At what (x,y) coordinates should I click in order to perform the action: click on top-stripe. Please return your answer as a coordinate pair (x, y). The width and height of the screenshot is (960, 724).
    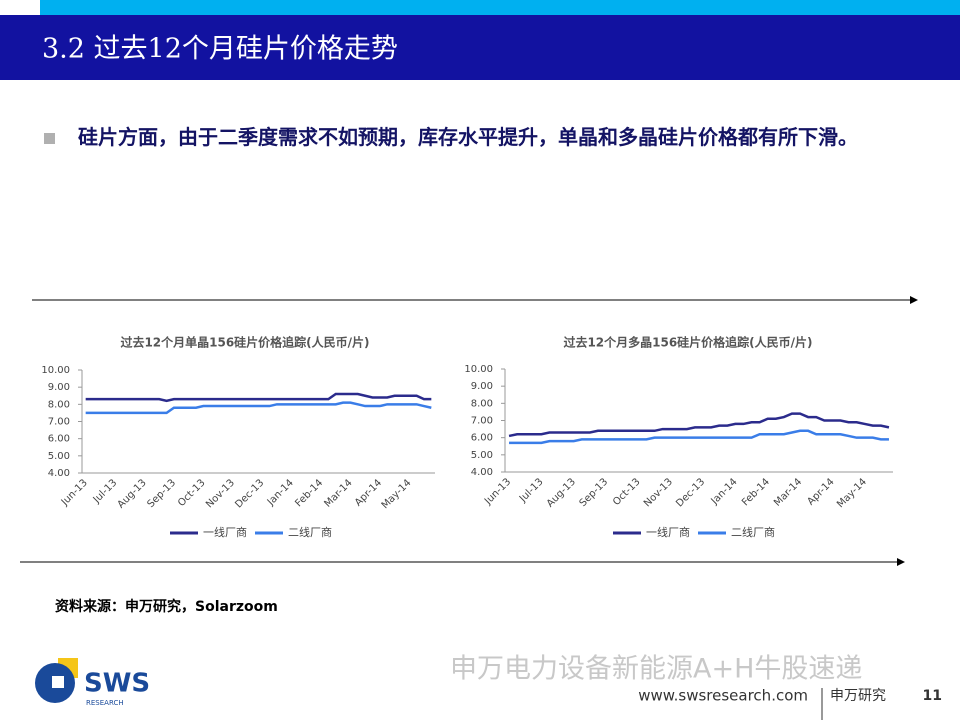
    Looking at the image, I should click on (500, 7).